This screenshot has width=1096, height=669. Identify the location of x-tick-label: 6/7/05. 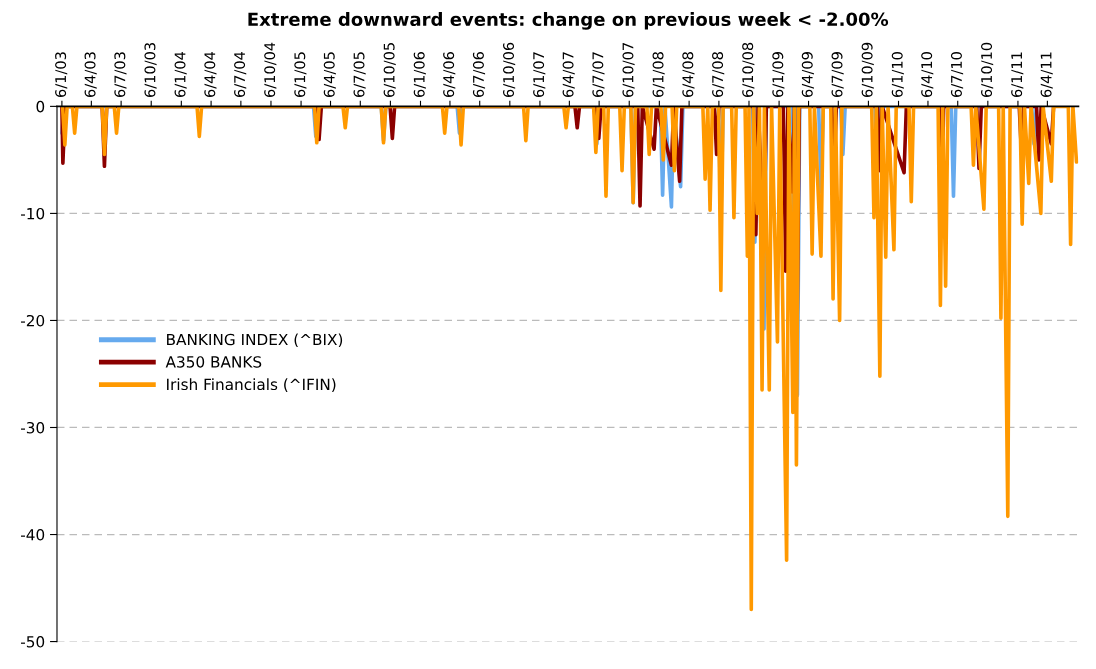
(359, 75).